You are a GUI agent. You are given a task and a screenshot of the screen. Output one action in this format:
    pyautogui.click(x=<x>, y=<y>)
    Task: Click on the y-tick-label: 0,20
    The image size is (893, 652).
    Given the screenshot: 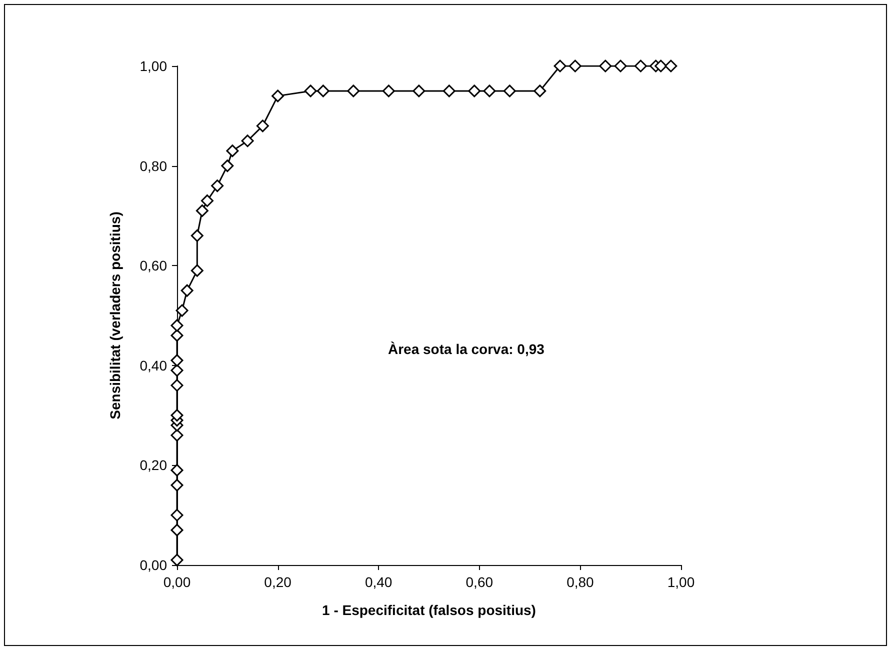 What is the action you would take?
    pyautogui.click(x=154, y=465)
    